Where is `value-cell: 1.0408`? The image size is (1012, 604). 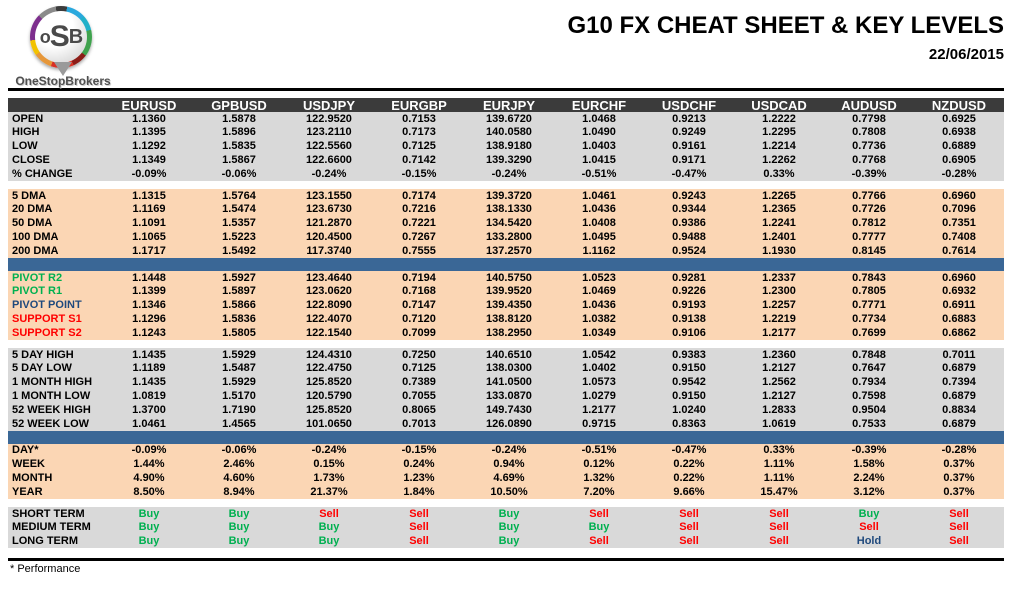
value-cell: 1.0408 is located at coordinates (599, 223).